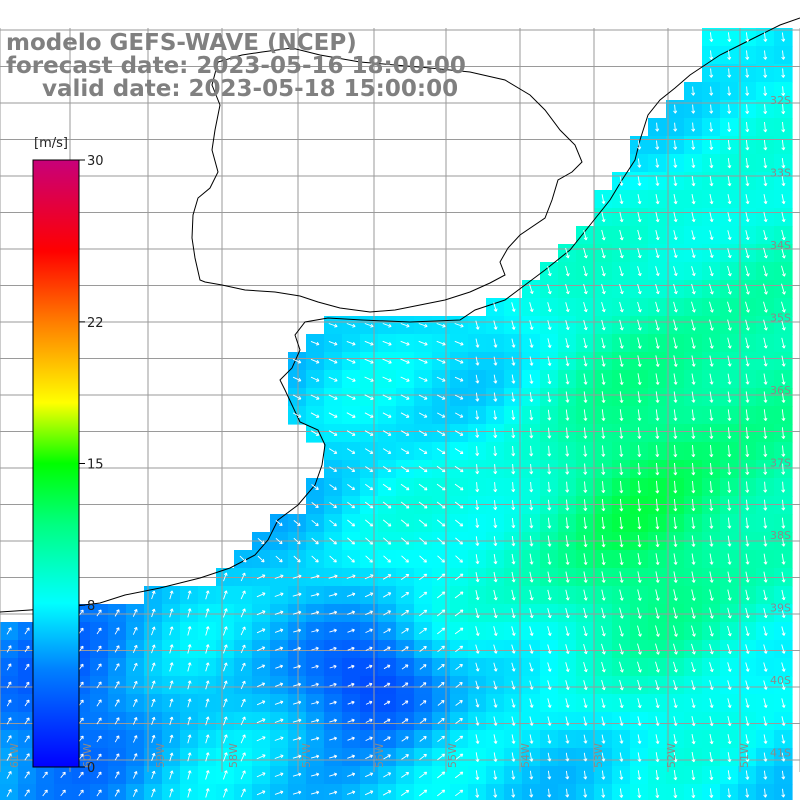 The image size is (800, 800). I want to click on longitude-label: 52W, so click(671, 755).